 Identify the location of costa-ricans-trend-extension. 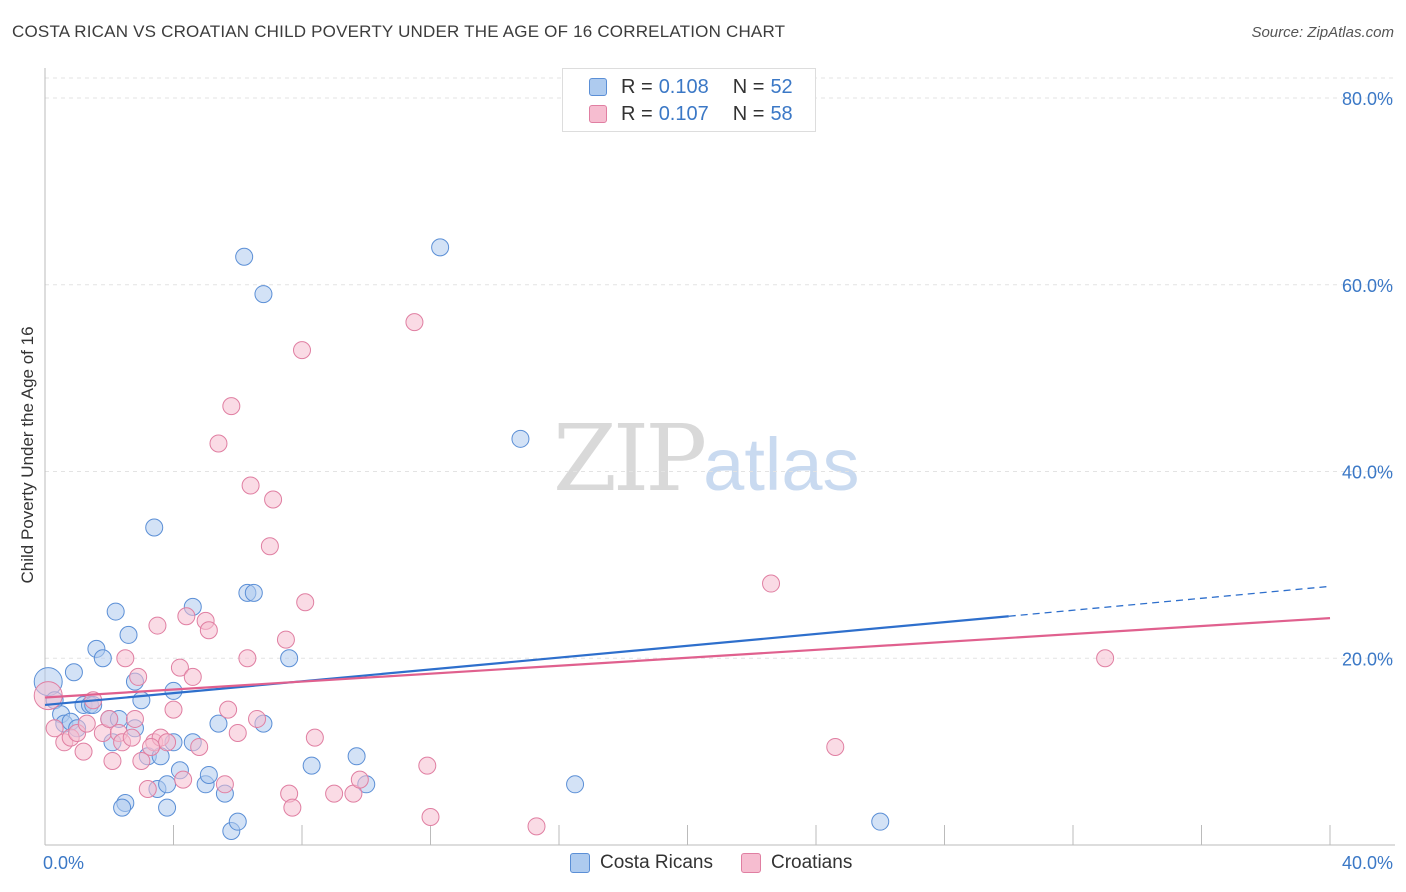
(1169, 601).